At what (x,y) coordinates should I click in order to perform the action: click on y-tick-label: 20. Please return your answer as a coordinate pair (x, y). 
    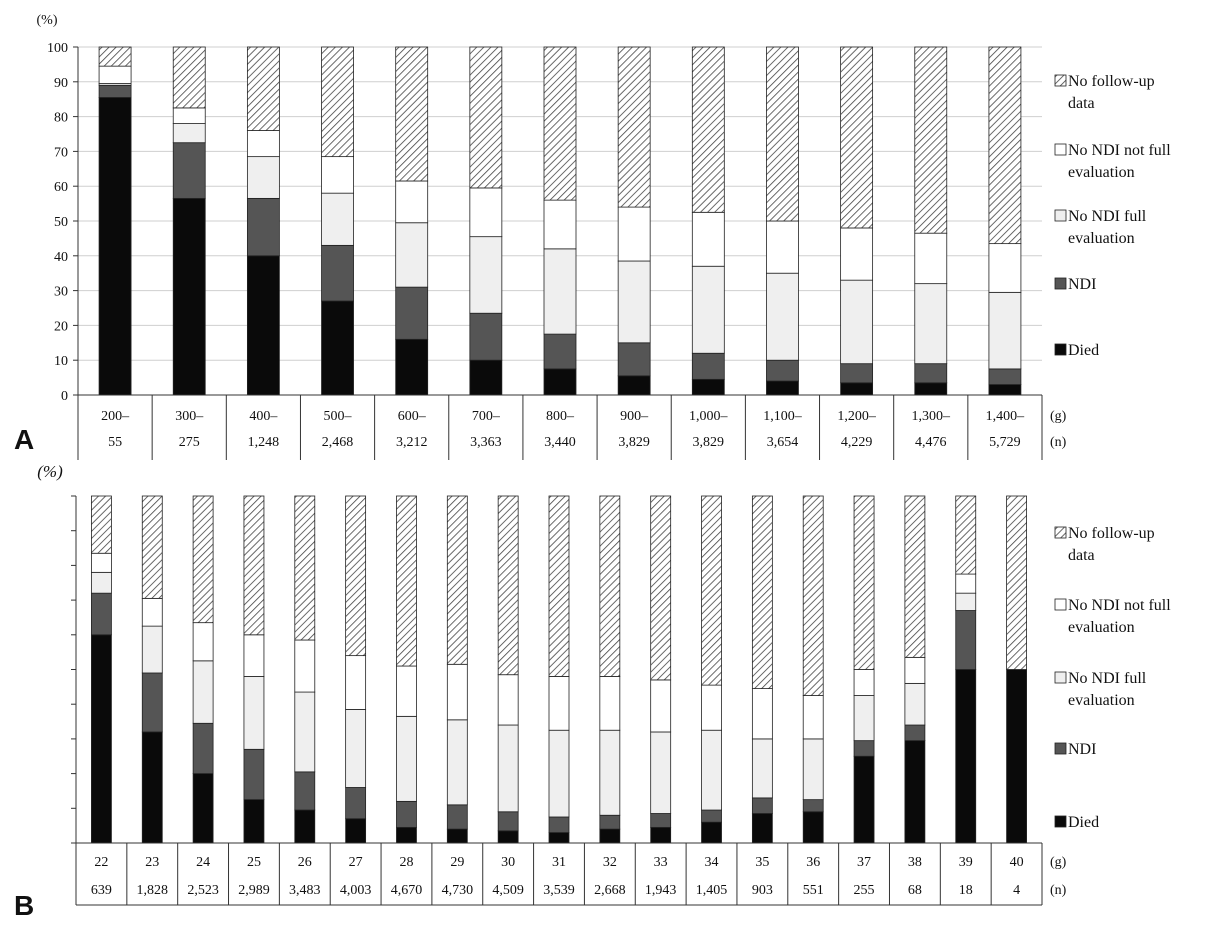
    Looking at the image, I should click on (61, 326).